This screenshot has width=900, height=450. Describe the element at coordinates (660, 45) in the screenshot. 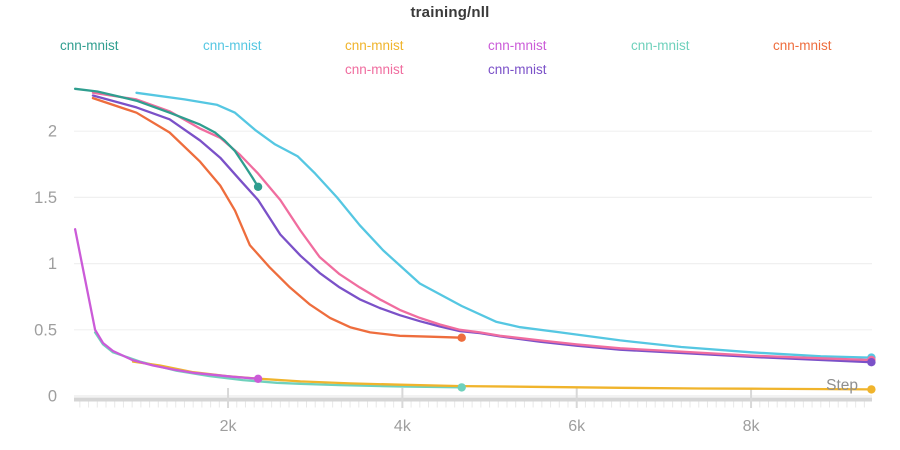

I see `legend-item-run-5: cnn-mnist` at that location.